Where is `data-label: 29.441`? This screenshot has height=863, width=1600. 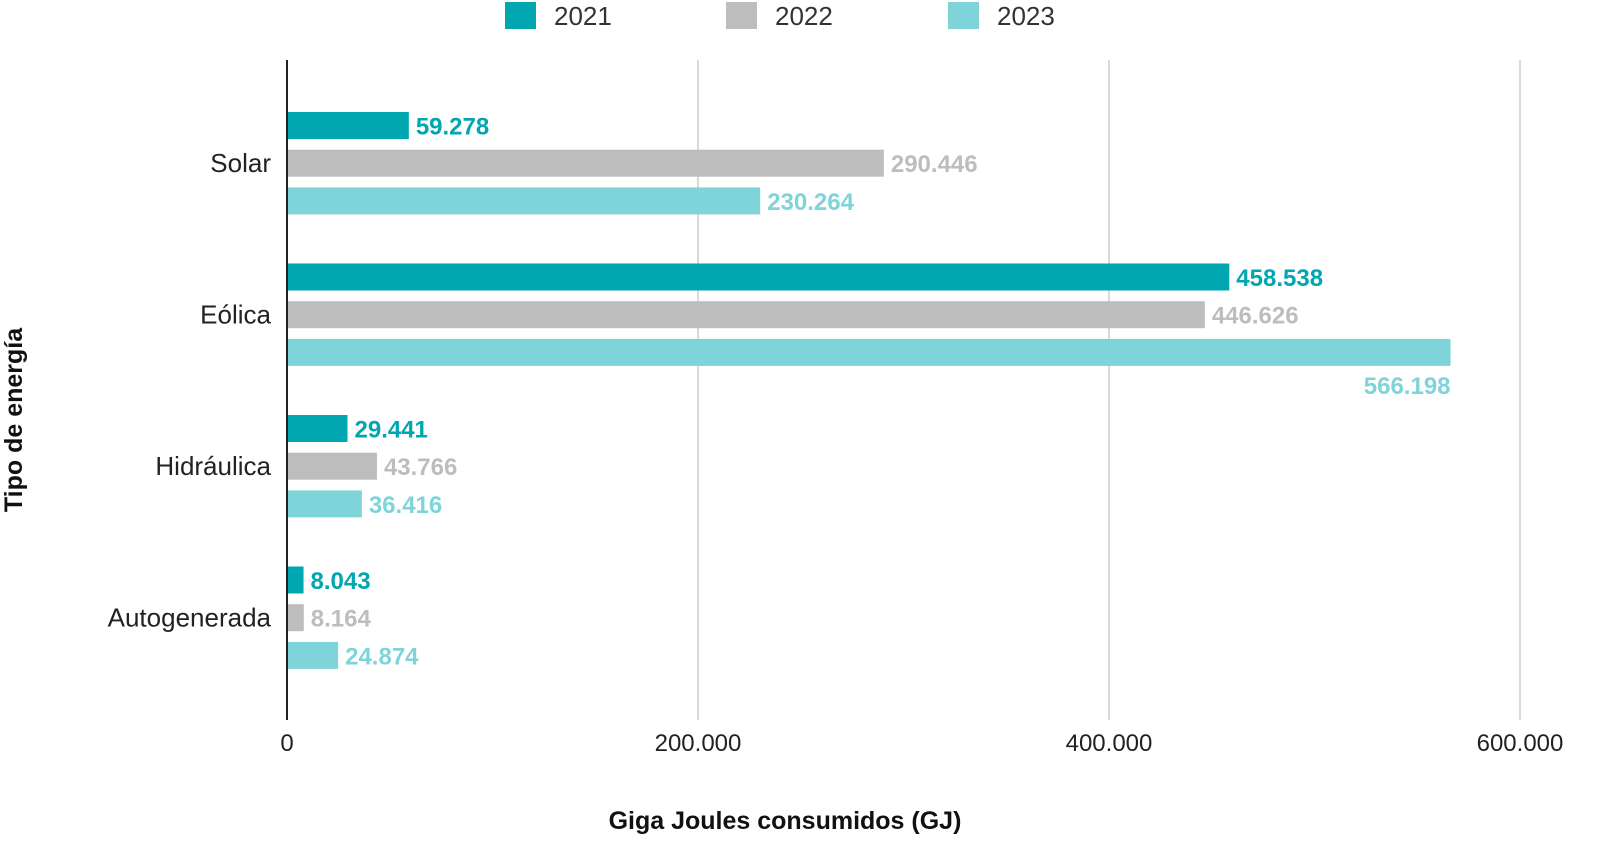 data-label: 29.441 is located at coordinates (391, 430).